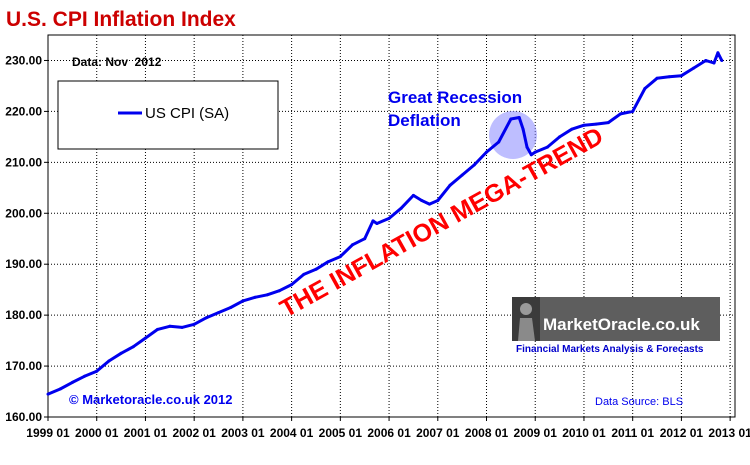  Describe the element at coordinates (729, 433) in the screenshot. I see `x-tick-label: 2013 01` at that location.